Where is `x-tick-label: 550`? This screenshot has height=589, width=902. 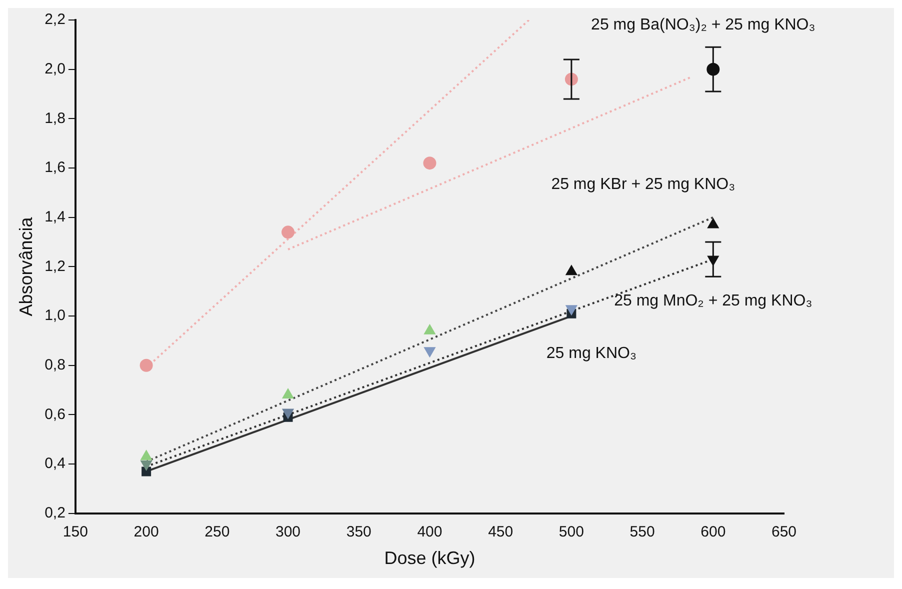 x-tick-label: 550 is located at coordinates (642, 532).